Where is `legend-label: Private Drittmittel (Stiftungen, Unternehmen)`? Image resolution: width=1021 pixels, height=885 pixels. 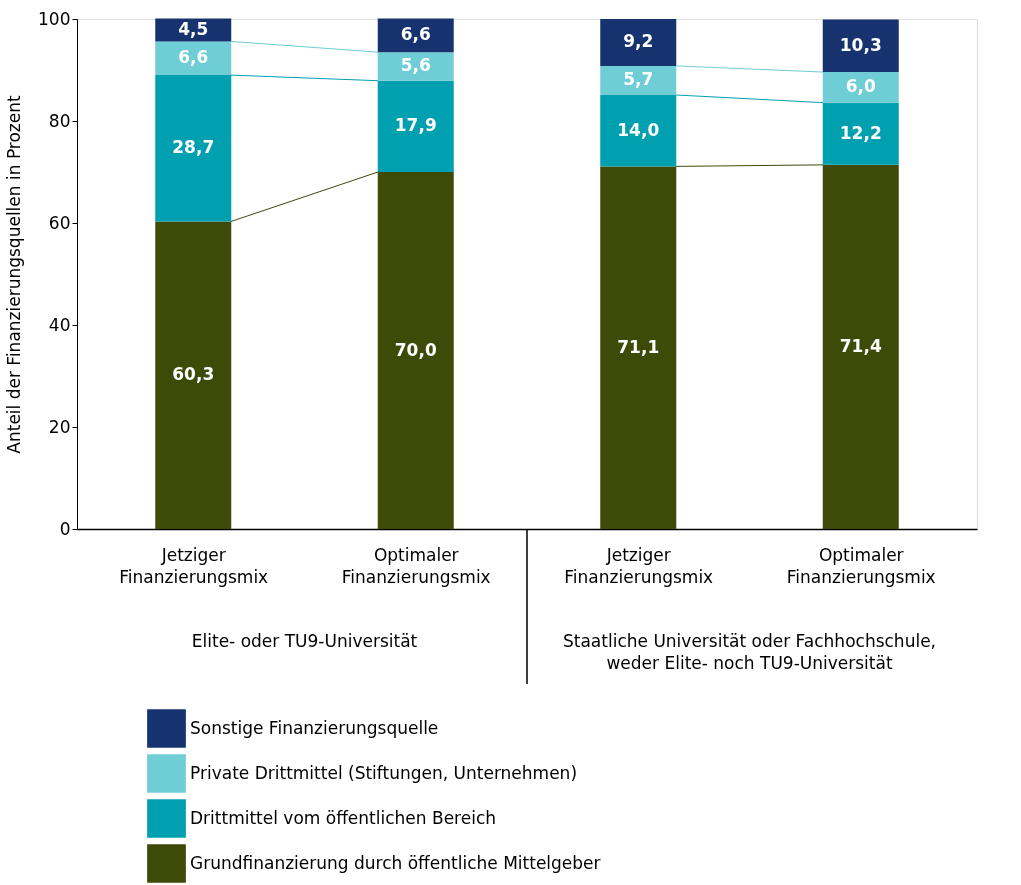
legend-label: Private Drittmittel (Stiftungen, Unternehmen) is located at coordinates (384, 772).